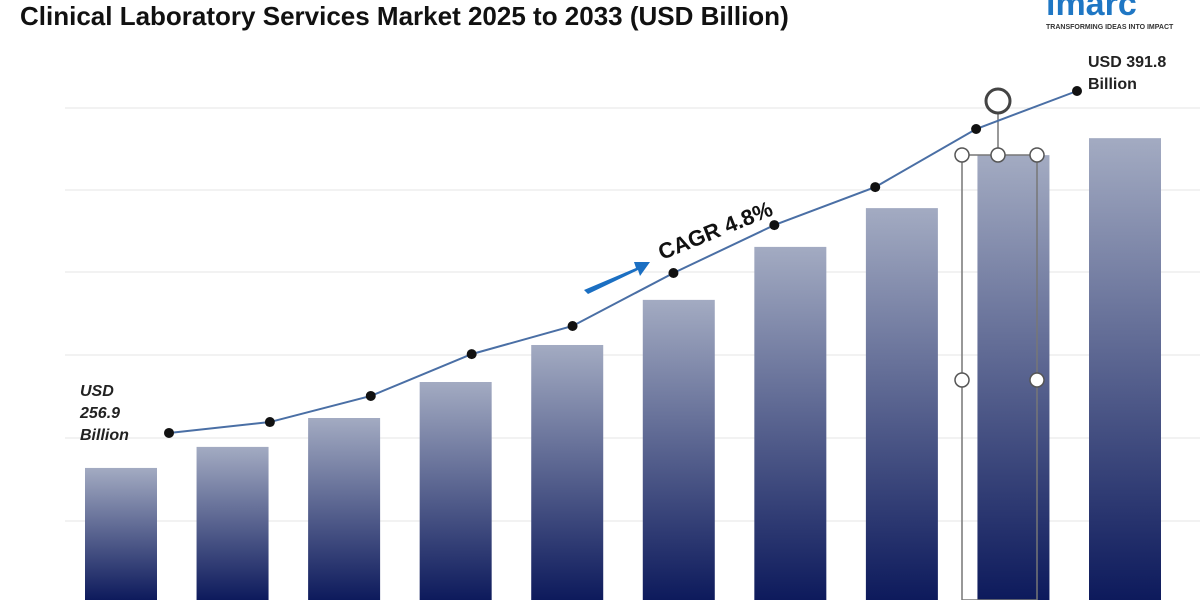 This screenshot has width=1200, height=600. Describe the element at coordinates (1110, 27) in the screenshot. I see `logo-tagline: TRANSFORMING IDEAS INTO IMPACT` at that location.